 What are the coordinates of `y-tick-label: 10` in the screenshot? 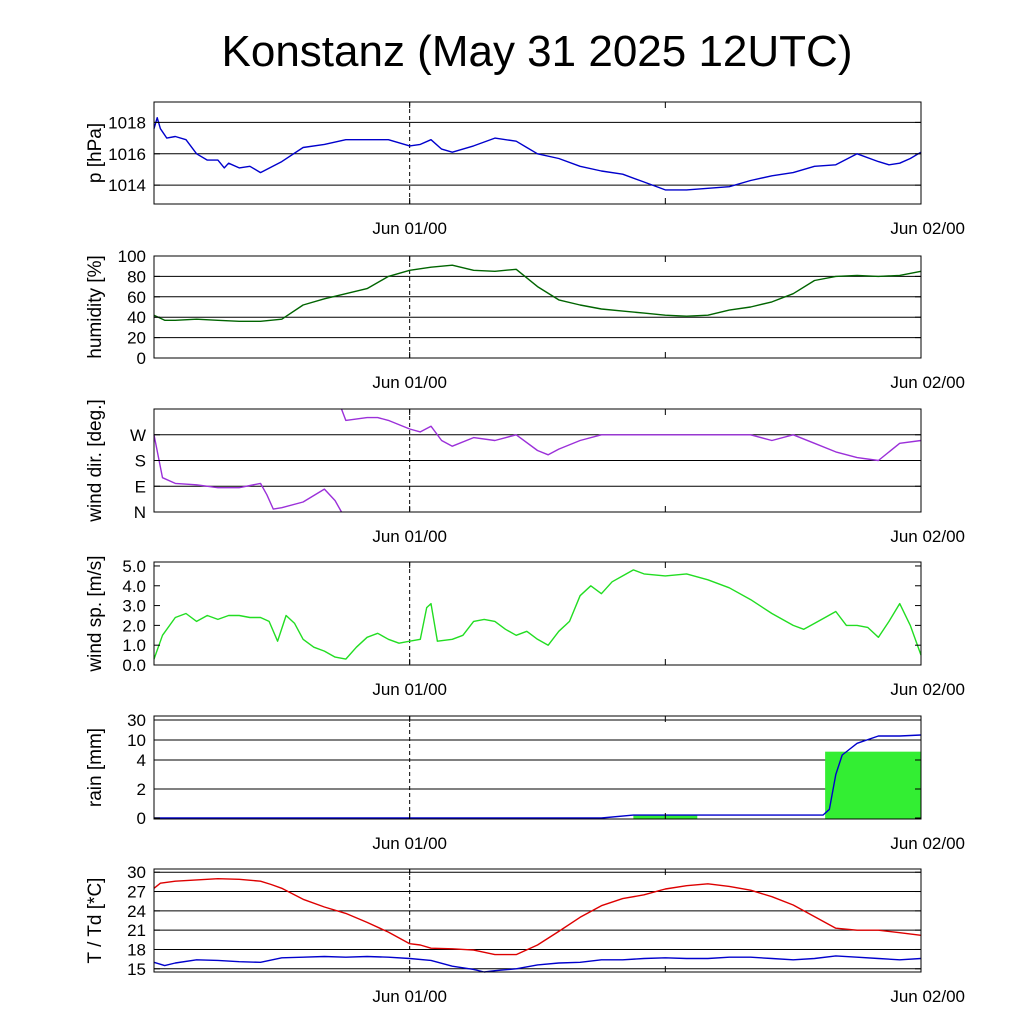 It's located at (136, 740).